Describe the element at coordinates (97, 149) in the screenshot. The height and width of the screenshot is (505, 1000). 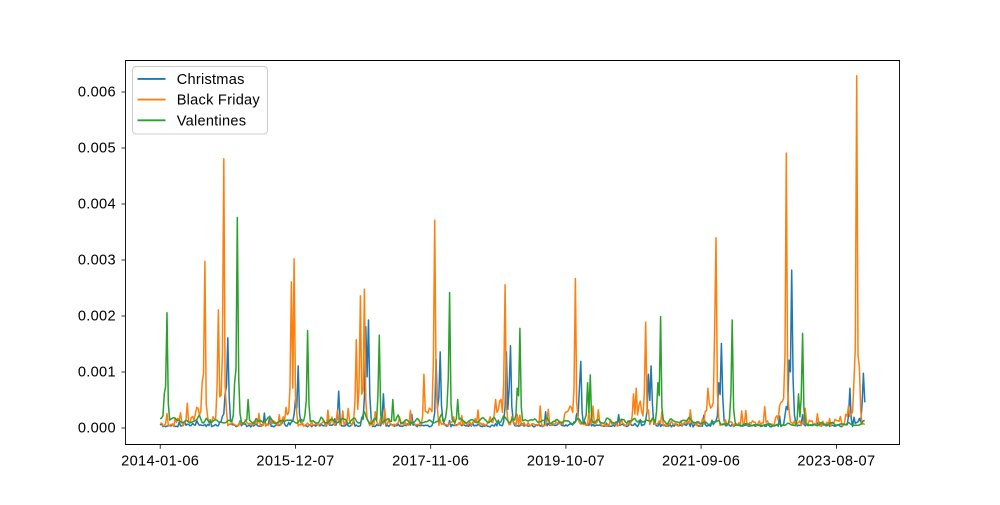
I see `svg-text: 0.005` at that location.